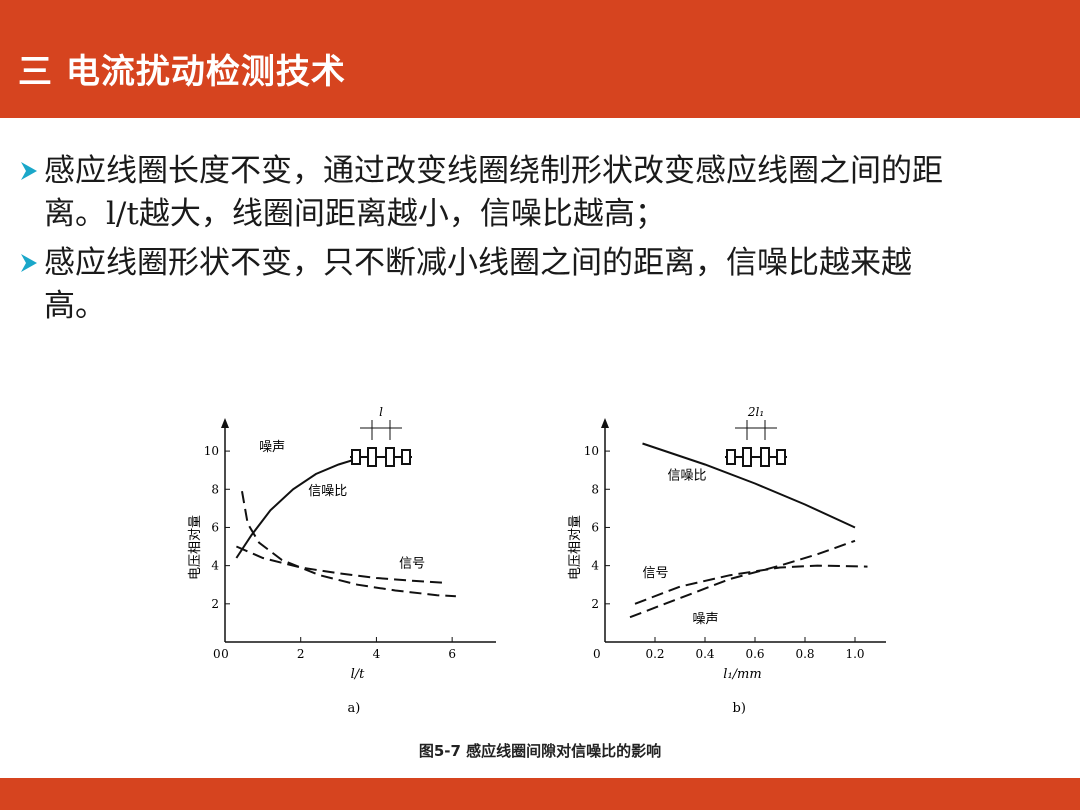 This screenshot has height=810, width=1080. What do you see at coordinates (182, 72) in the screenshot?
I see `slide-title: 三 电流扰动检测技术` at bounding box center [182, 72].